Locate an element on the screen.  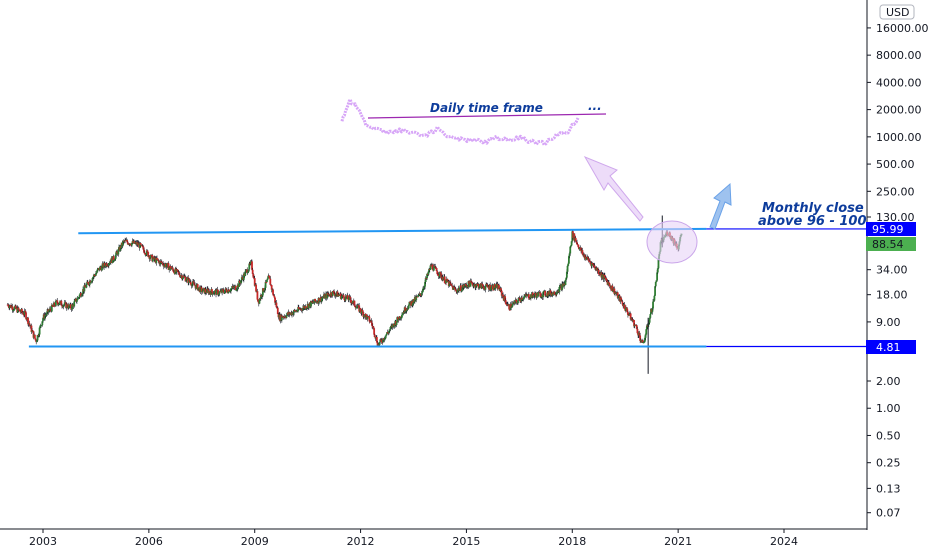
monthly-close-label-line1: Monthly close is located at coordinates (813, 208).